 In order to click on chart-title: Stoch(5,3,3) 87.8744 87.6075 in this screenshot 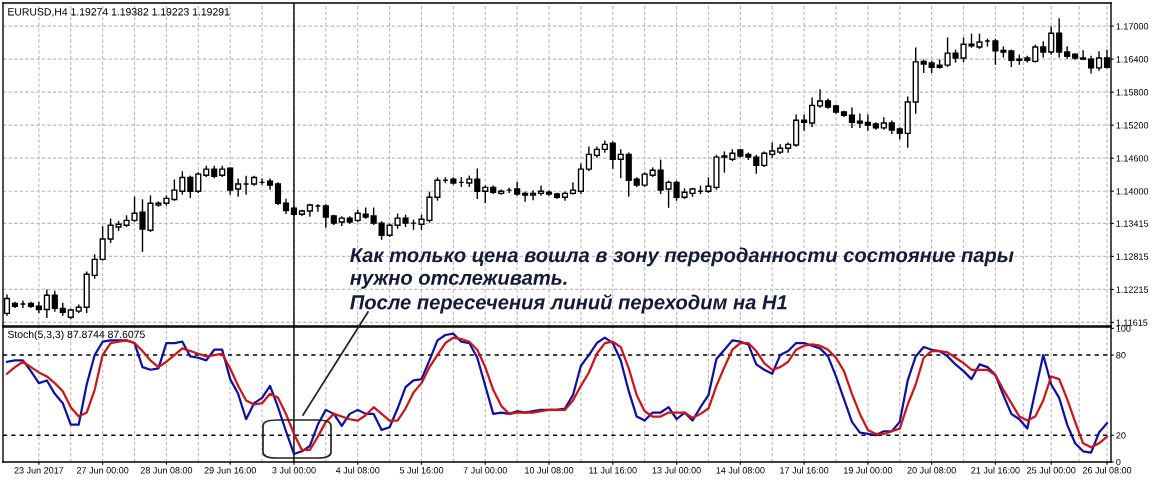, I will do `click(76, 335)`.